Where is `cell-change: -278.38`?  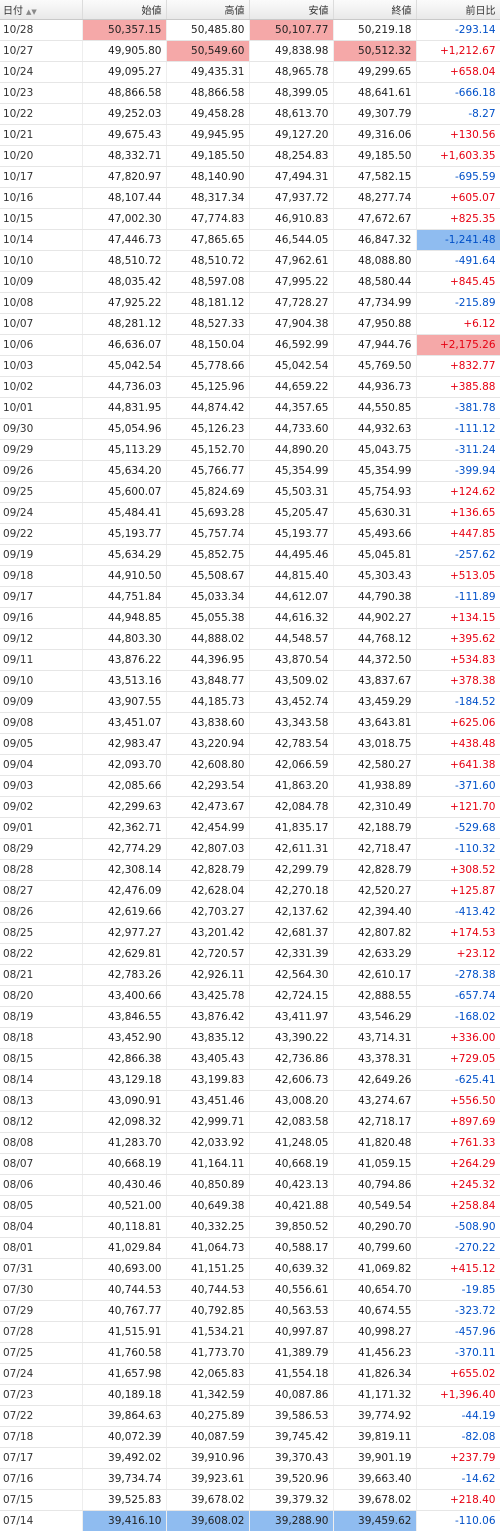
cell-change: -278.38 is located at coordinates (458, 975).